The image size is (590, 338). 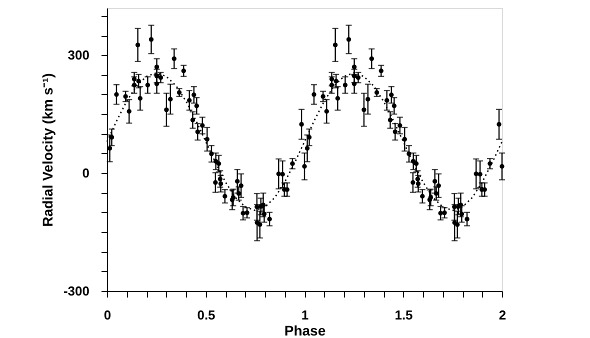 What do you see at coordinates (502, 315) in the screenshot?
I see `x-tick-label: 2` at bounding box center [502, 315].